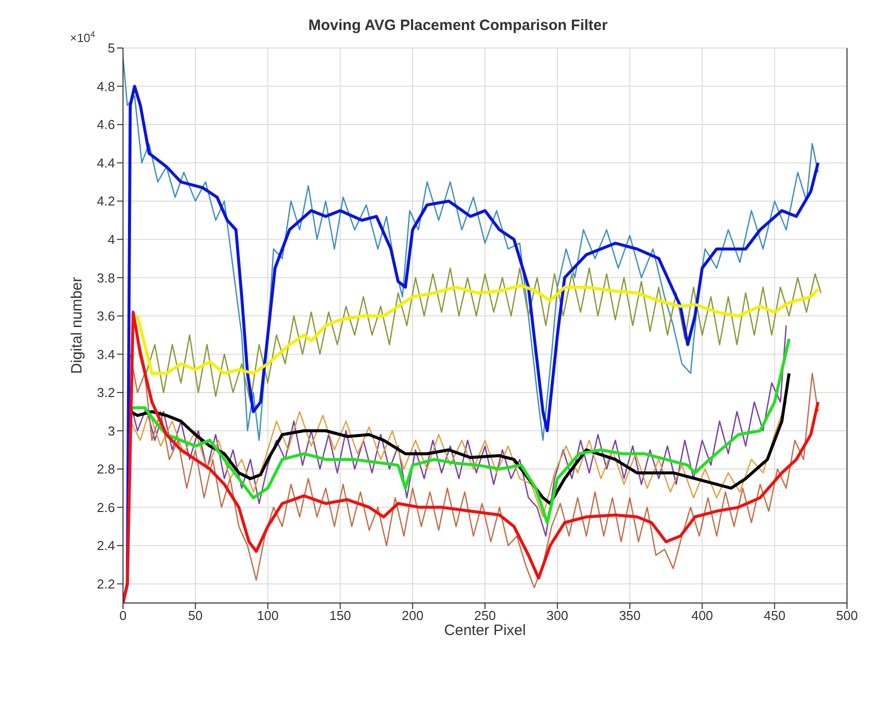 The width and height of the screenshot is (878, 706). What do you see at coordinates (105, 86) in the screenshot?
I see `y-tick-label: 4.8` at bounding box center [105, 86].